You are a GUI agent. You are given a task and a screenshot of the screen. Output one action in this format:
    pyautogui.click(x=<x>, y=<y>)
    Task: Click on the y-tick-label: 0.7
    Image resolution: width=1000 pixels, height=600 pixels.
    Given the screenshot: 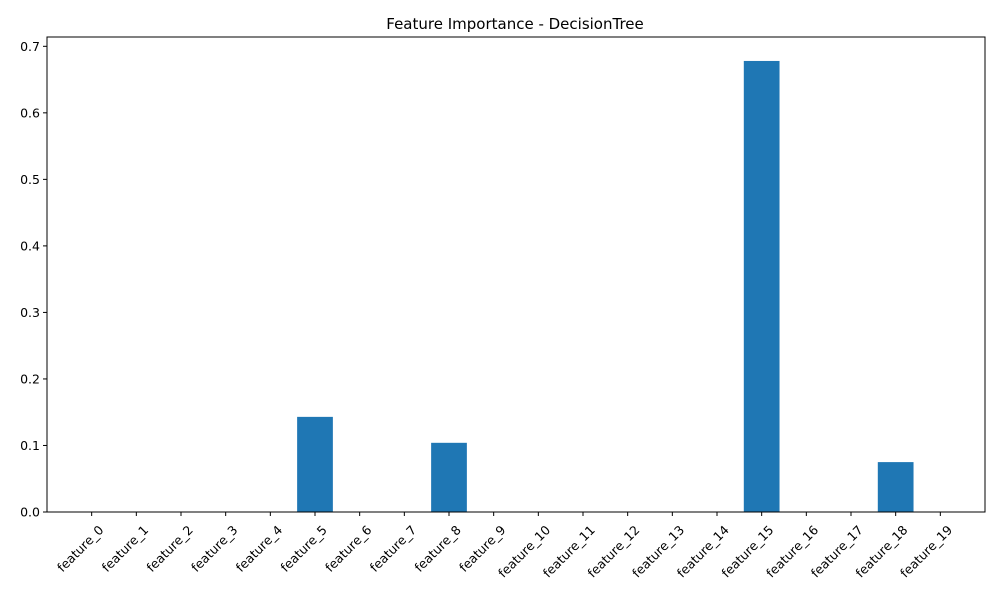 What is the action you would take?
    pyautogui.click(x=30, y=46)
    